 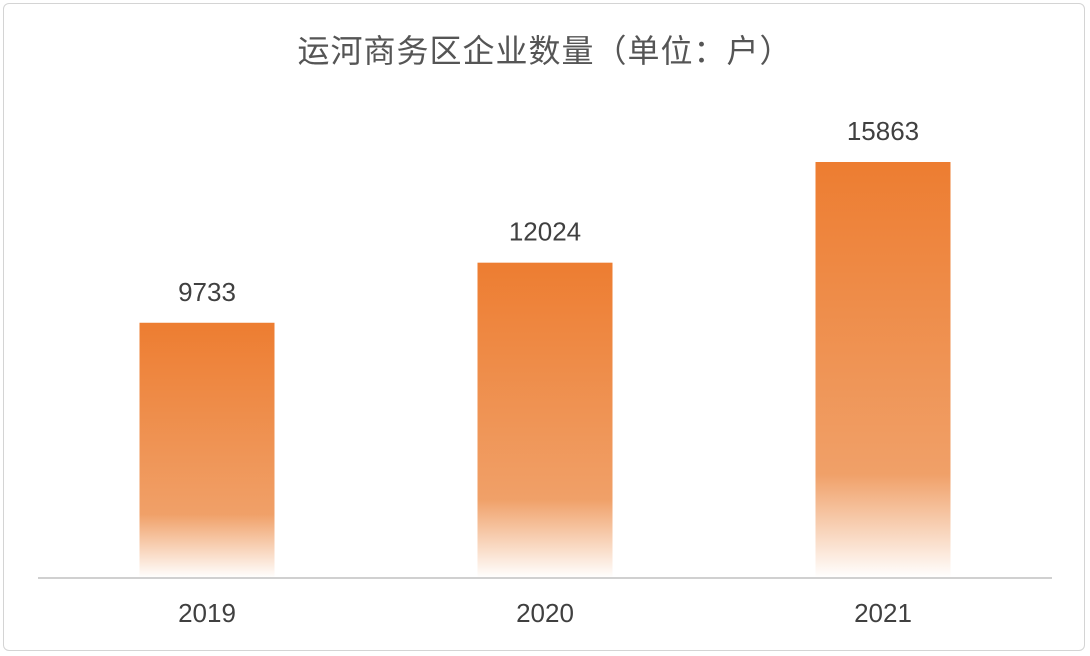 I want to click on bar-2021, so click(x=883, y=370).